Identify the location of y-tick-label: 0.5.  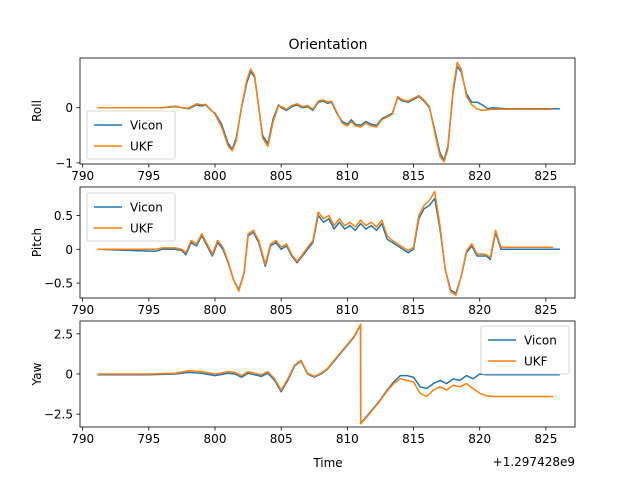
(63, 216).